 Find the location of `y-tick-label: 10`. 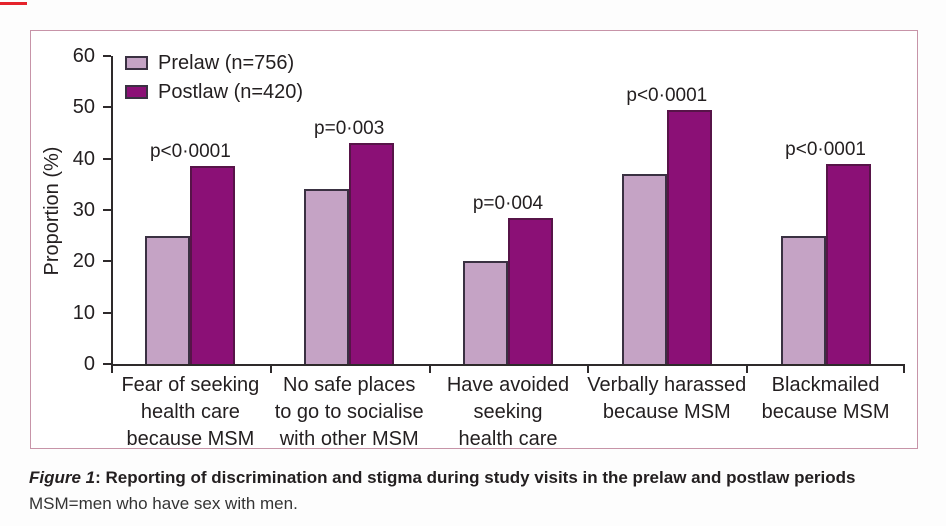

y-tick-label: 10 is located at coordinates (83, 312).